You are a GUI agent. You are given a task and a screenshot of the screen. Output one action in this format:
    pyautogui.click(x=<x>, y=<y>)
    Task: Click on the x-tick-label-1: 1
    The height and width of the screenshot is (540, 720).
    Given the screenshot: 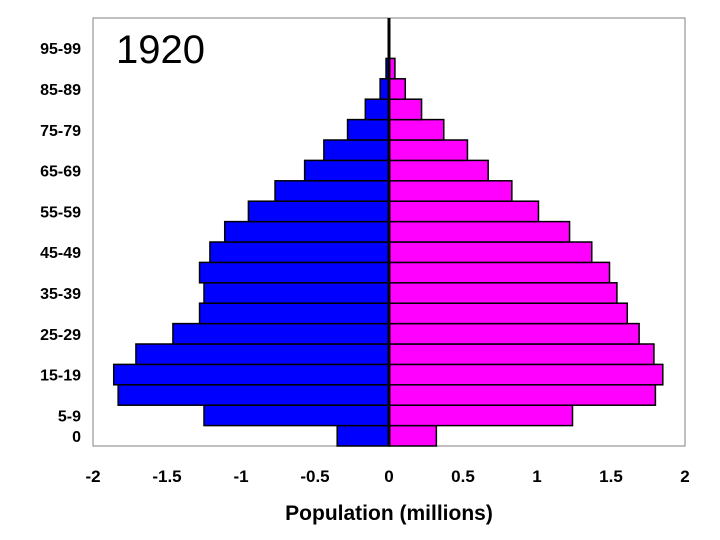 What is the action you would take?
    pyautogui.click(x=536, y=476)
    